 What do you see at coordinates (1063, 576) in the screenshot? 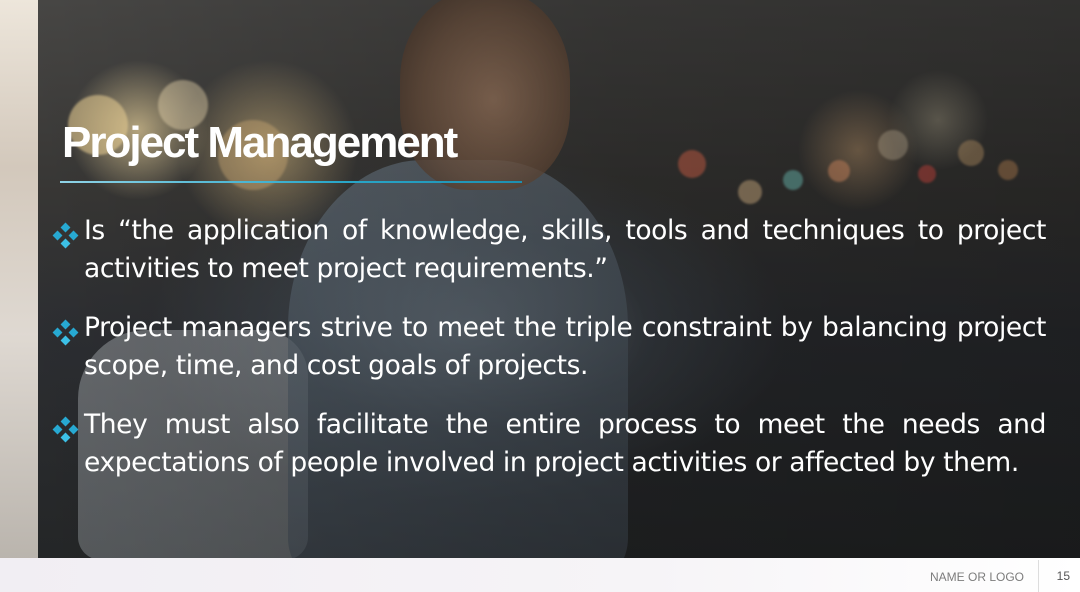
I see `page-number: 15` at bounding box center [1063, 576].